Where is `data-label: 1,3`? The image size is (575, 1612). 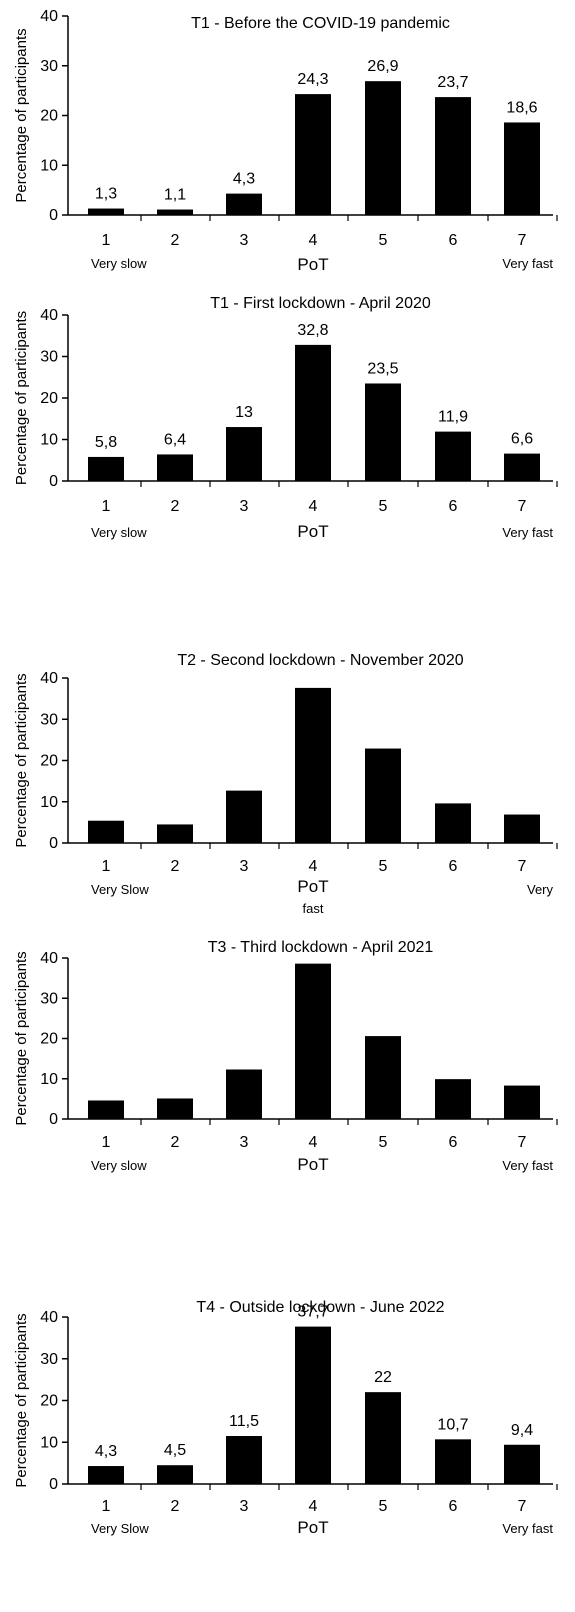 data-label: 1,3 is located at coordinates (106, 194).